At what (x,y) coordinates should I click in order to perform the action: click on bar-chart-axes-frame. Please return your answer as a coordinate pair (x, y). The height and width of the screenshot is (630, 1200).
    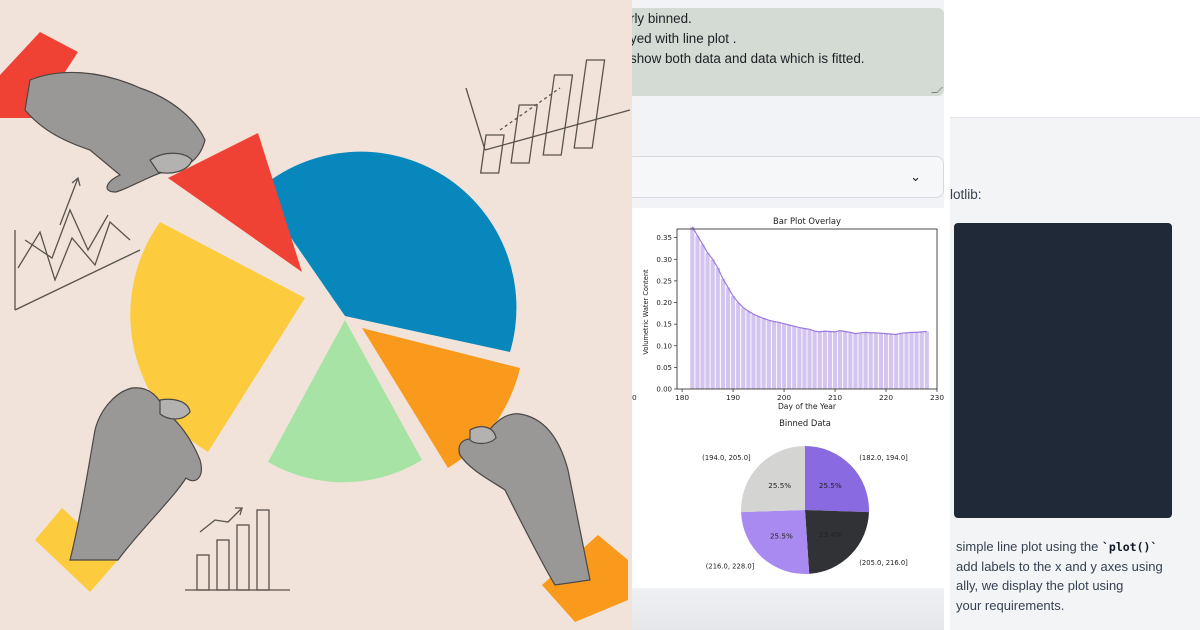
    Looking at the image, I should click on (807, 309).